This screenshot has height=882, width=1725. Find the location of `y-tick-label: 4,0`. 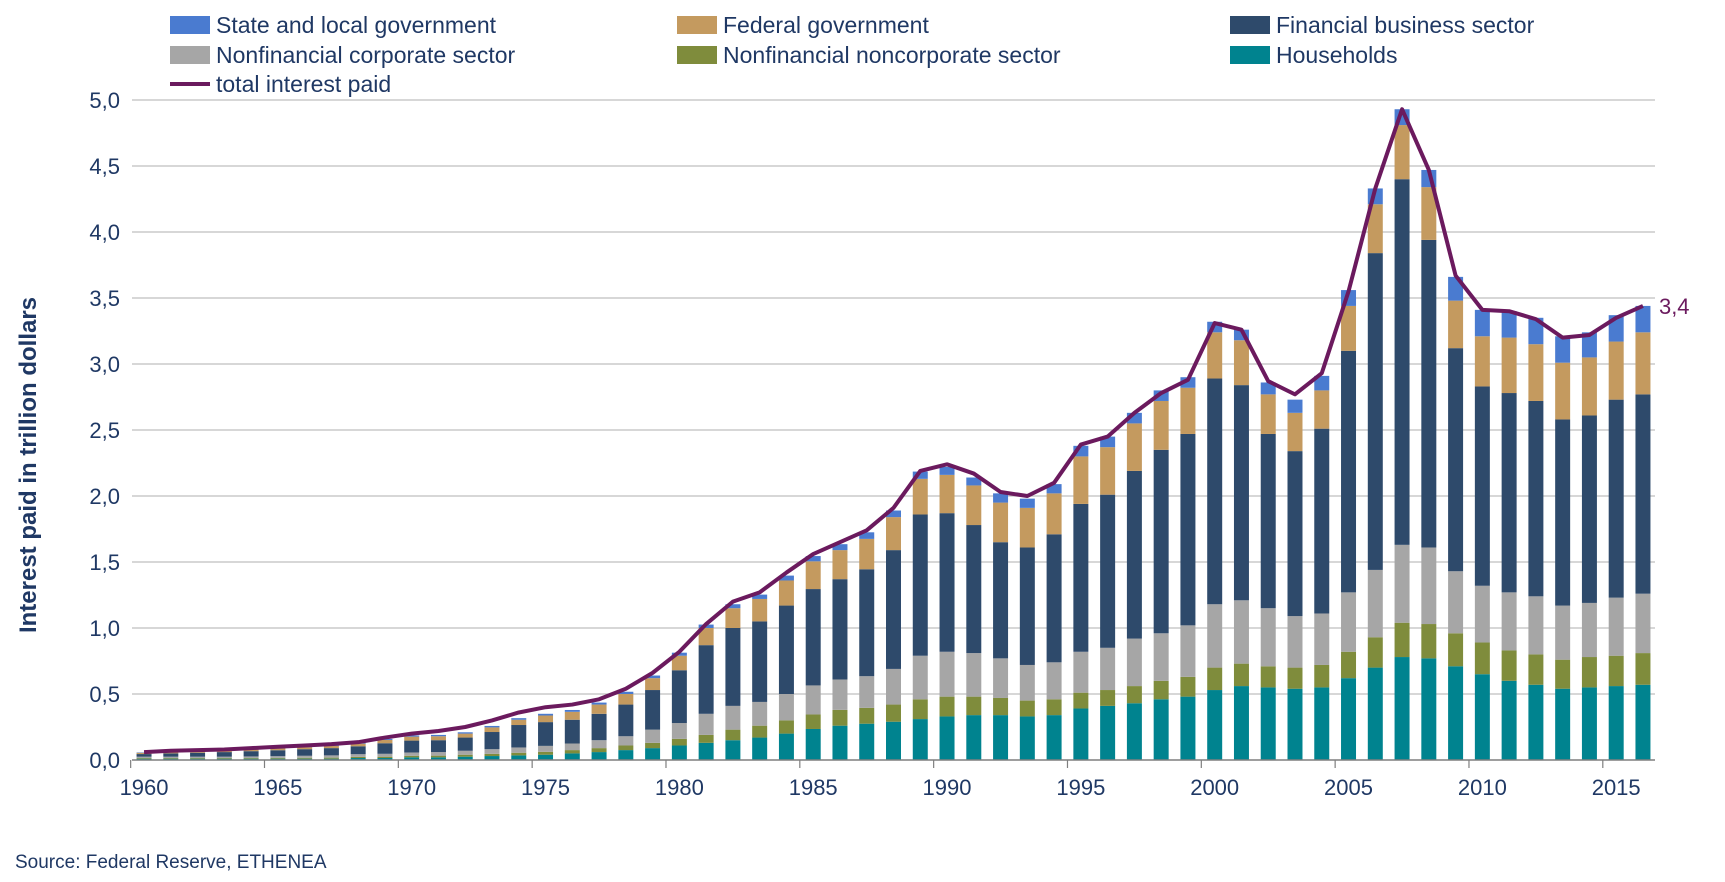

y-tick-label: 4,0 is located at coordinates (104, 232).